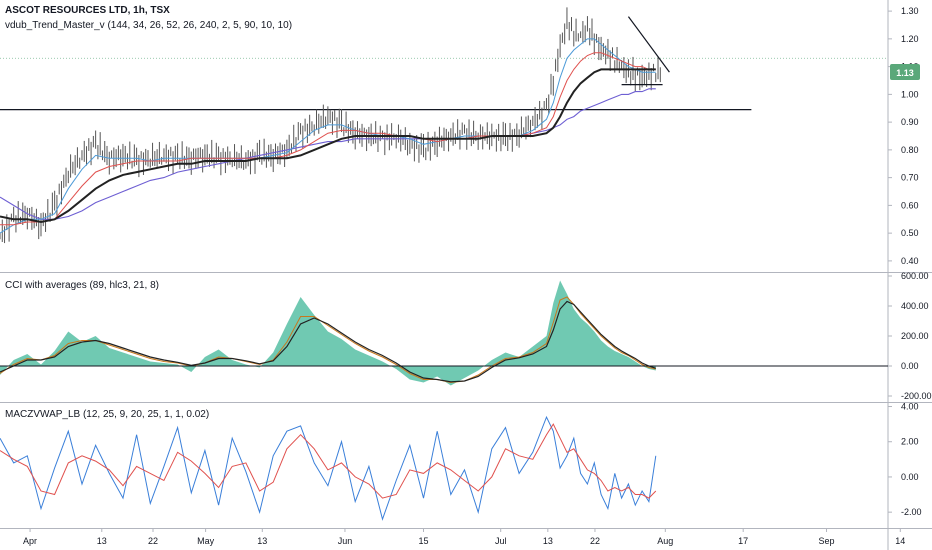 The image size is (932, 550). Describe the element at coordinates (464, 537) in the screenshot. I see `time-axis: Apr 13 22 May 13 Jun 15 Jul 13 22 Aug 17 Sep 14` at that location.